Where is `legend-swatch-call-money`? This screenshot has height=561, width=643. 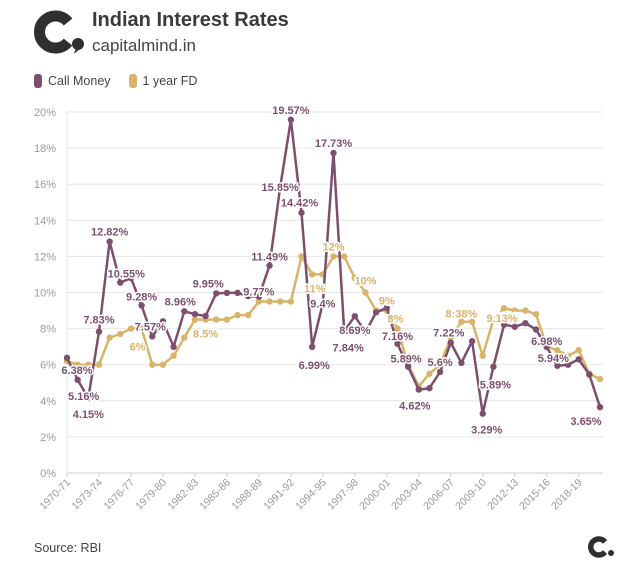
legend-swatch-call-money is located at coordinates (38, 81).